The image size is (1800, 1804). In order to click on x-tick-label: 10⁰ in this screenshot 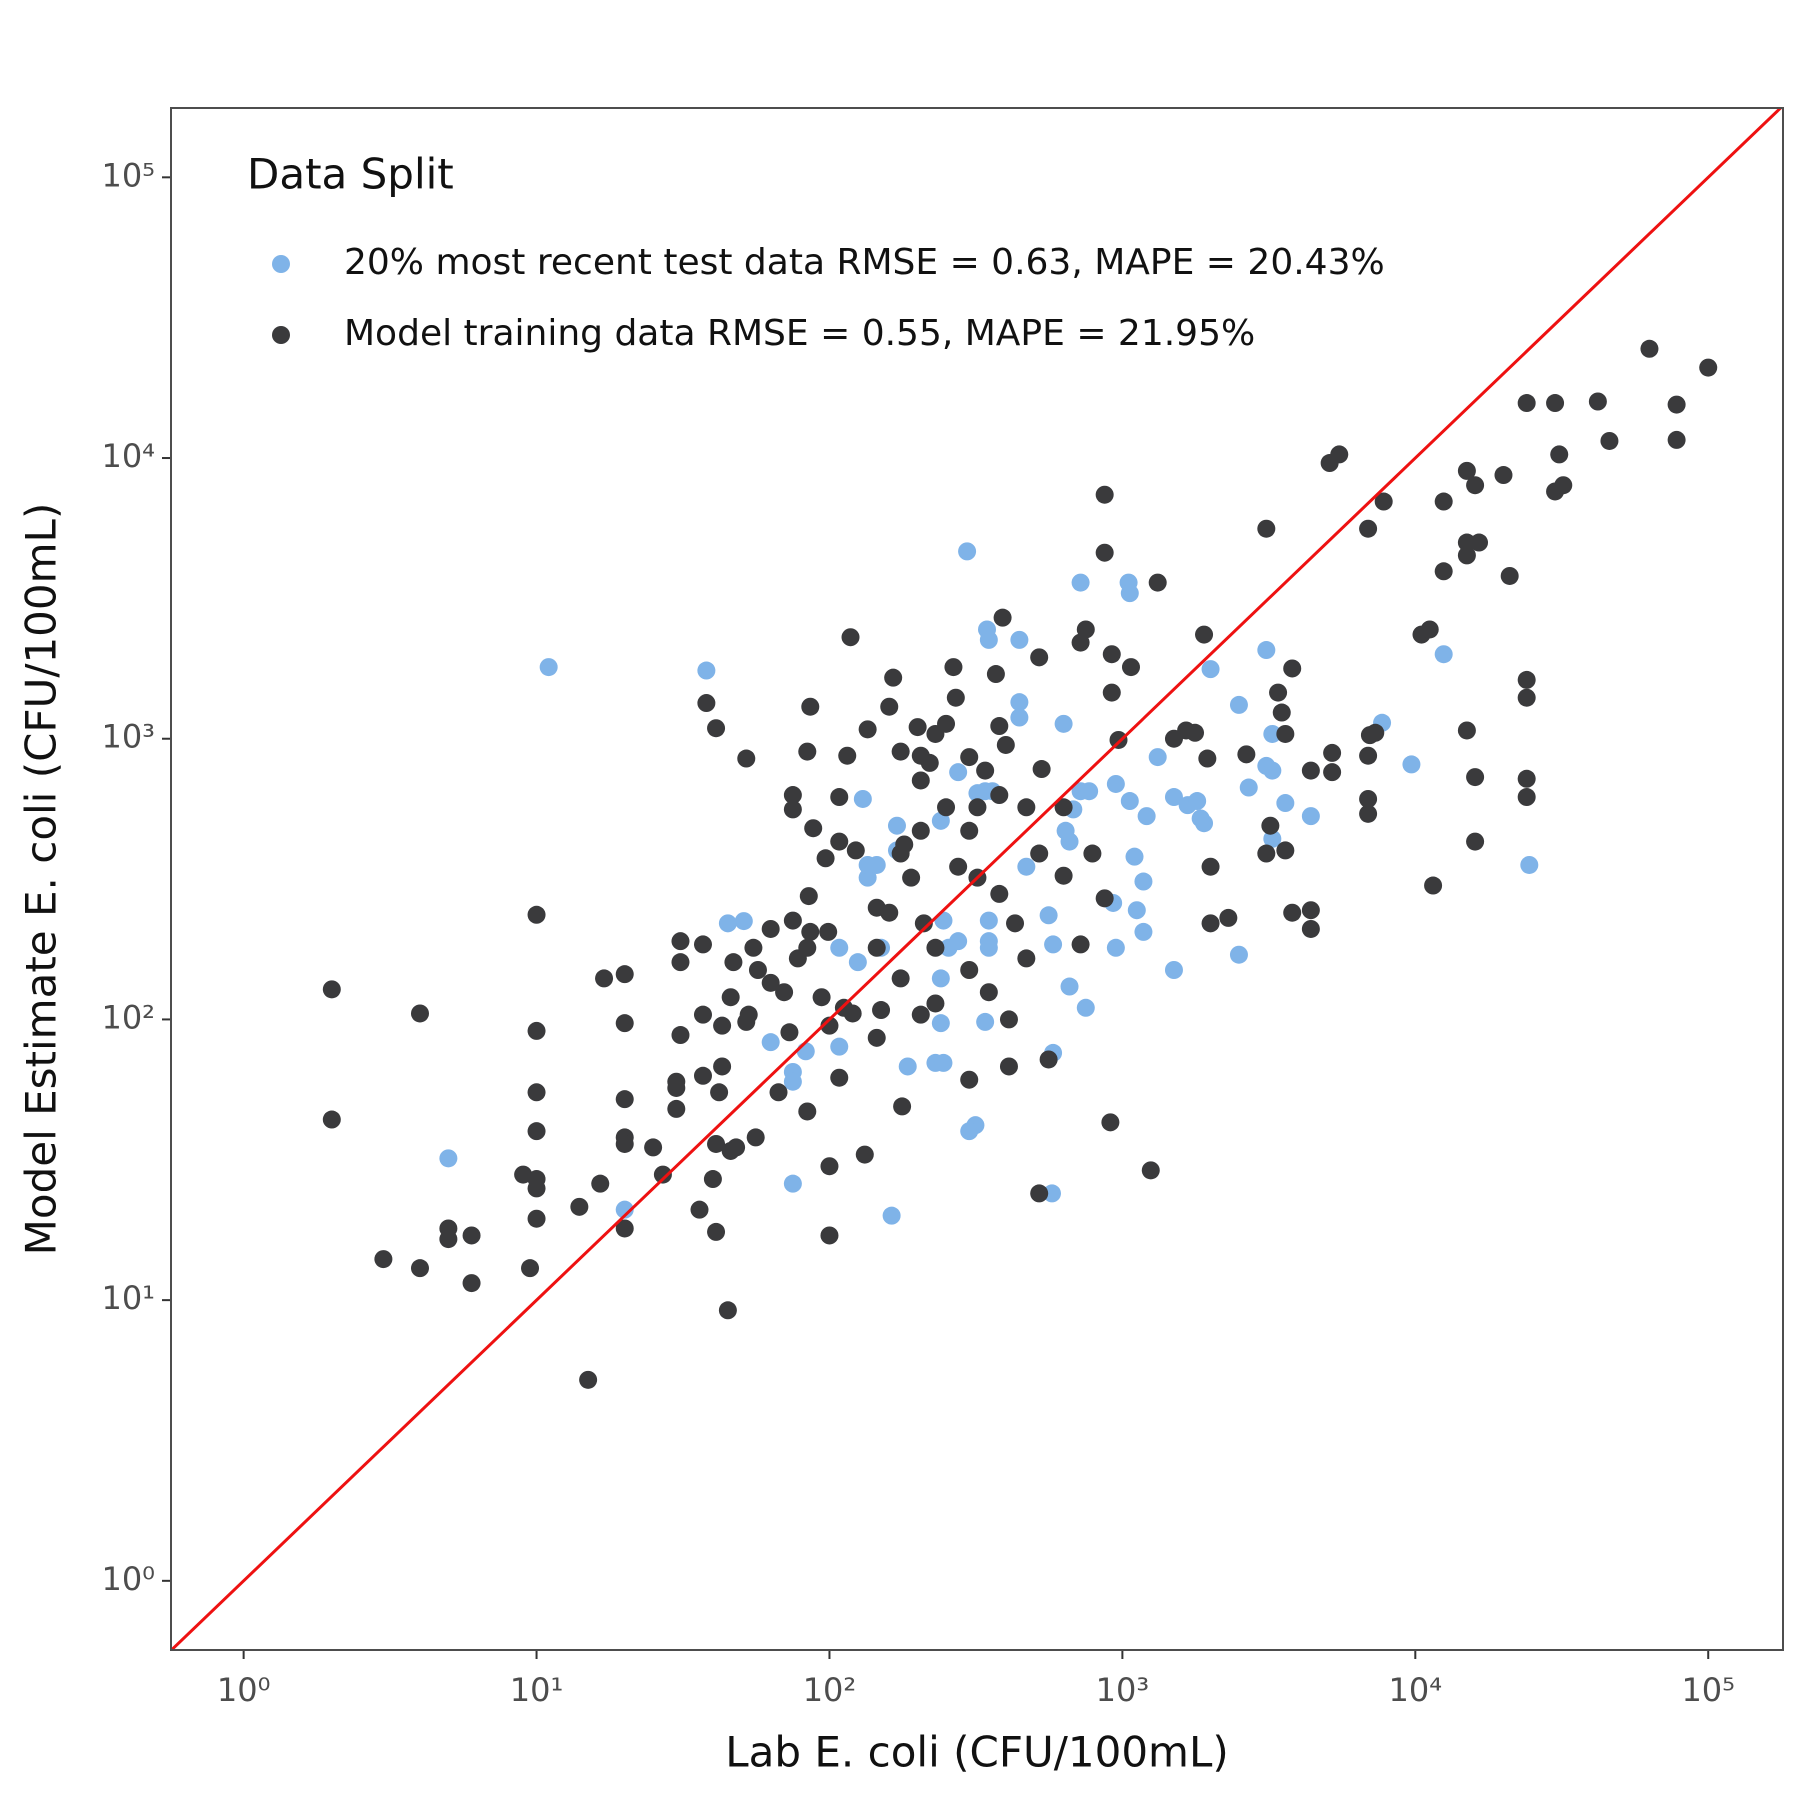, I will do `click(244, 1690)`.